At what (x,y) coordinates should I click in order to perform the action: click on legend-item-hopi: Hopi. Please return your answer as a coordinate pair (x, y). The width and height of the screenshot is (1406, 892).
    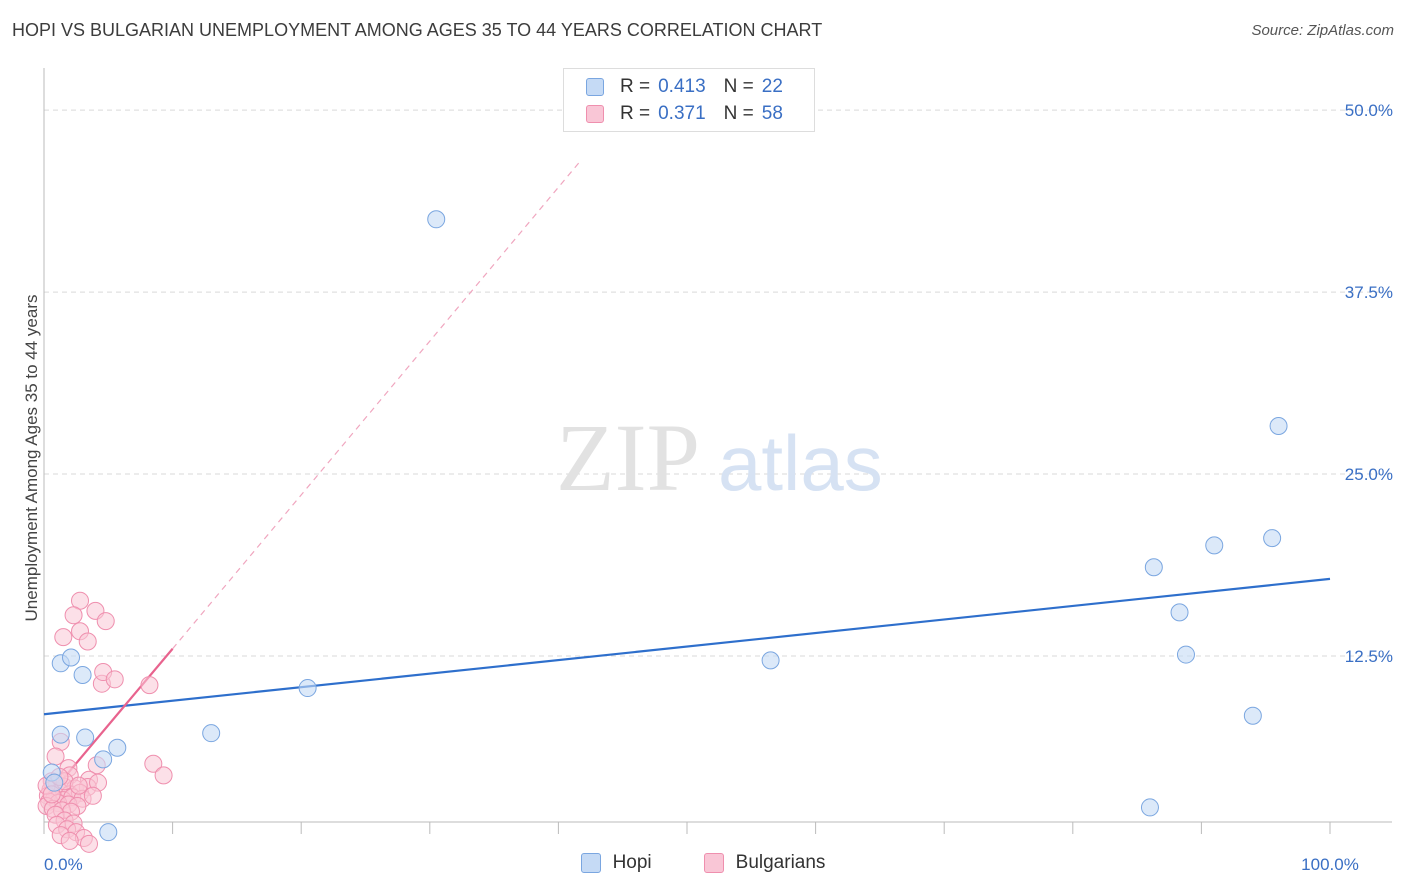
    Looking at the image, I should click on (616, 863).